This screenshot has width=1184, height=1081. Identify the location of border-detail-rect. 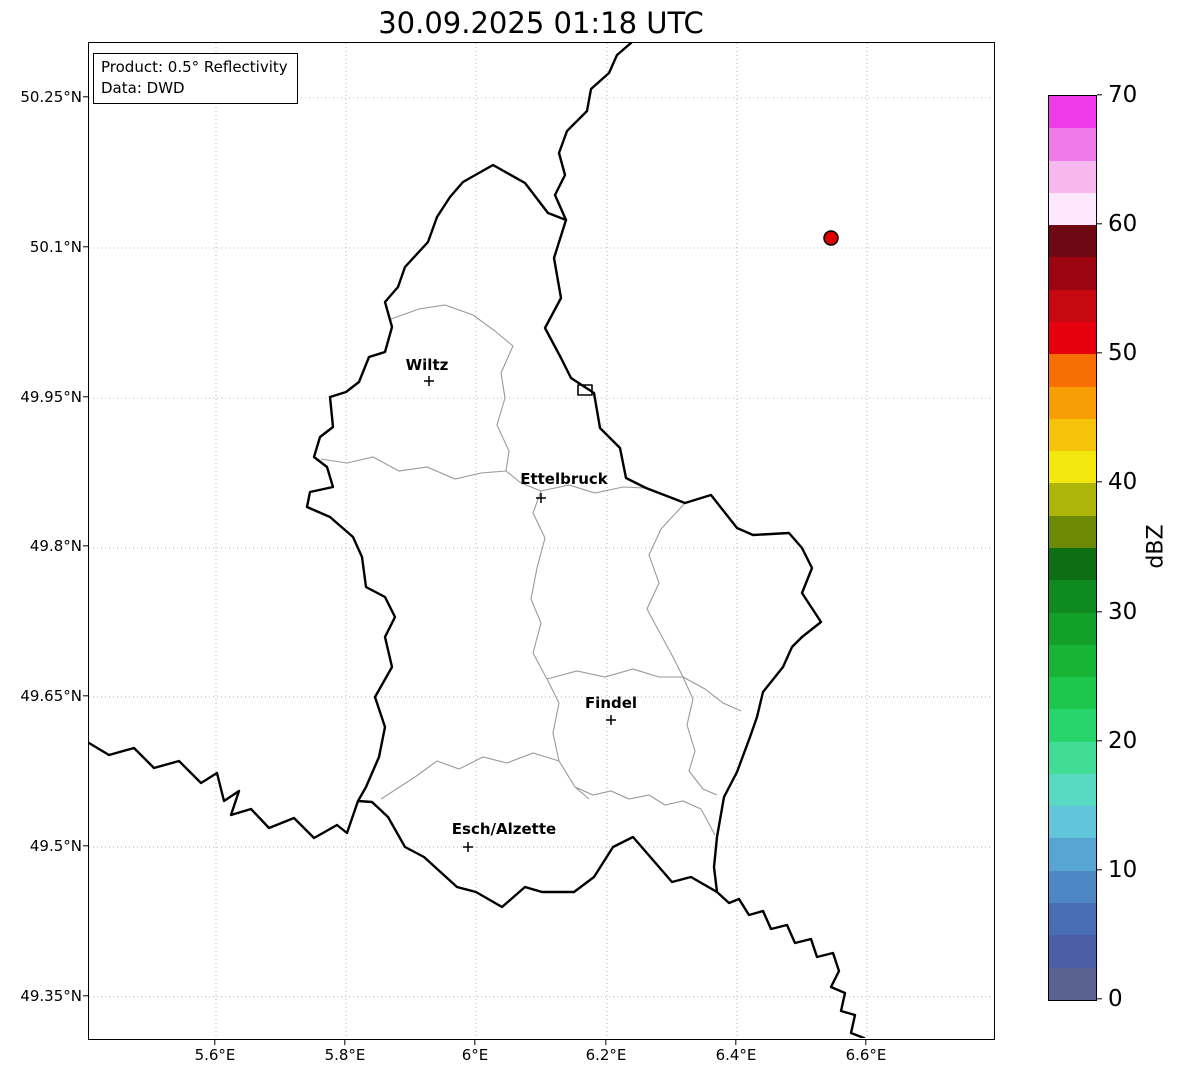
(585, 390).